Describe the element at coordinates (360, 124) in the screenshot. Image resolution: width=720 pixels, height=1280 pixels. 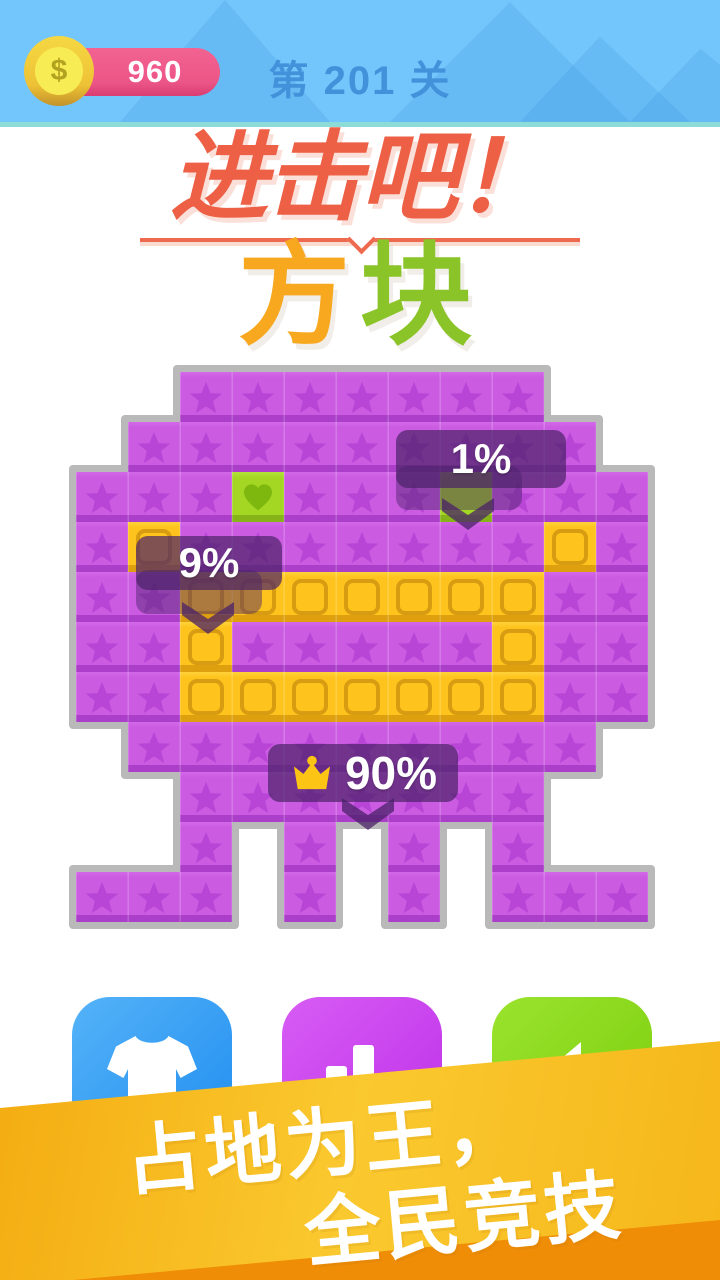
I see `header-divider` at that location.